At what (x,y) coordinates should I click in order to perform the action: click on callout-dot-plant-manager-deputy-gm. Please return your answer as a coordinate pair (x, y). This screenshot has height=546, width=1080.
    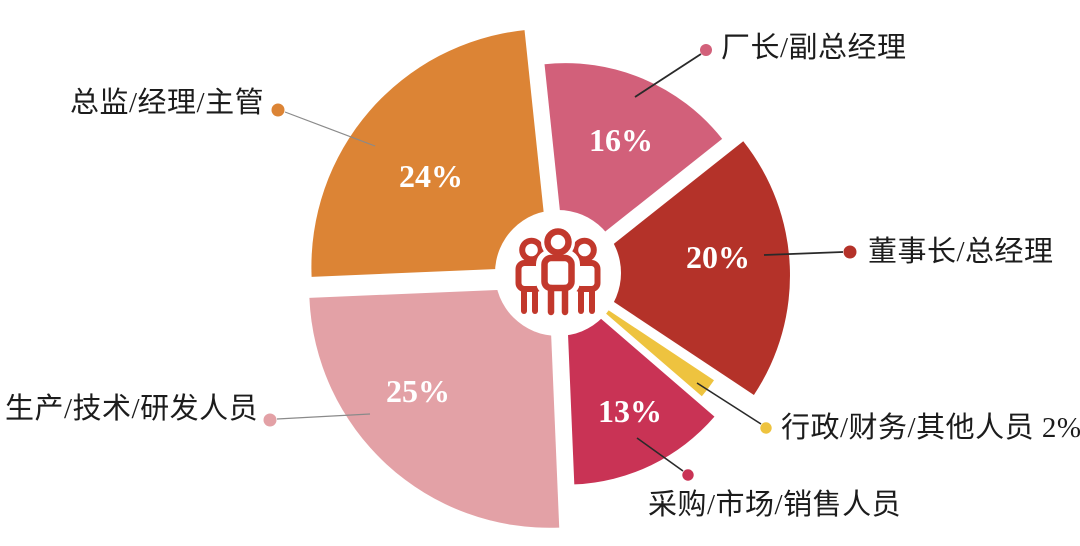
    Looking at the image, I should click on (706, 50).